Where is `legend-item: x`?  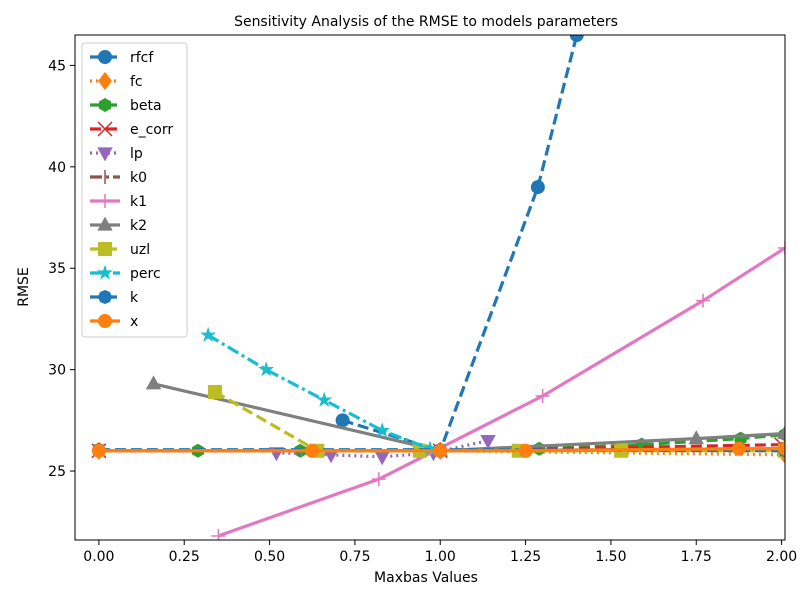
legend-item: x is located at coordinates (114, 322).